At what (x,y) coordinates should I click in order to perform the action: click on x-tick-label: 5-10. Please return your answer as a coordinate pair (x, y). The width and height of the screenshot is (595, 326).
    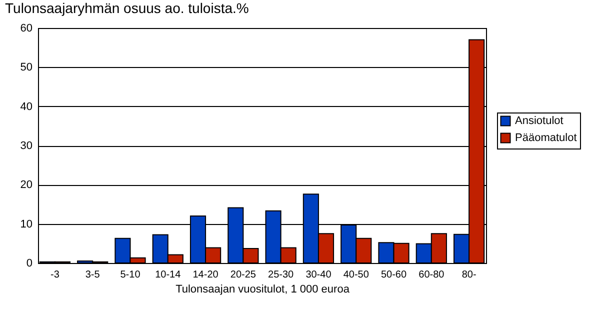
    Looking at the image, I should click on (130, 275).